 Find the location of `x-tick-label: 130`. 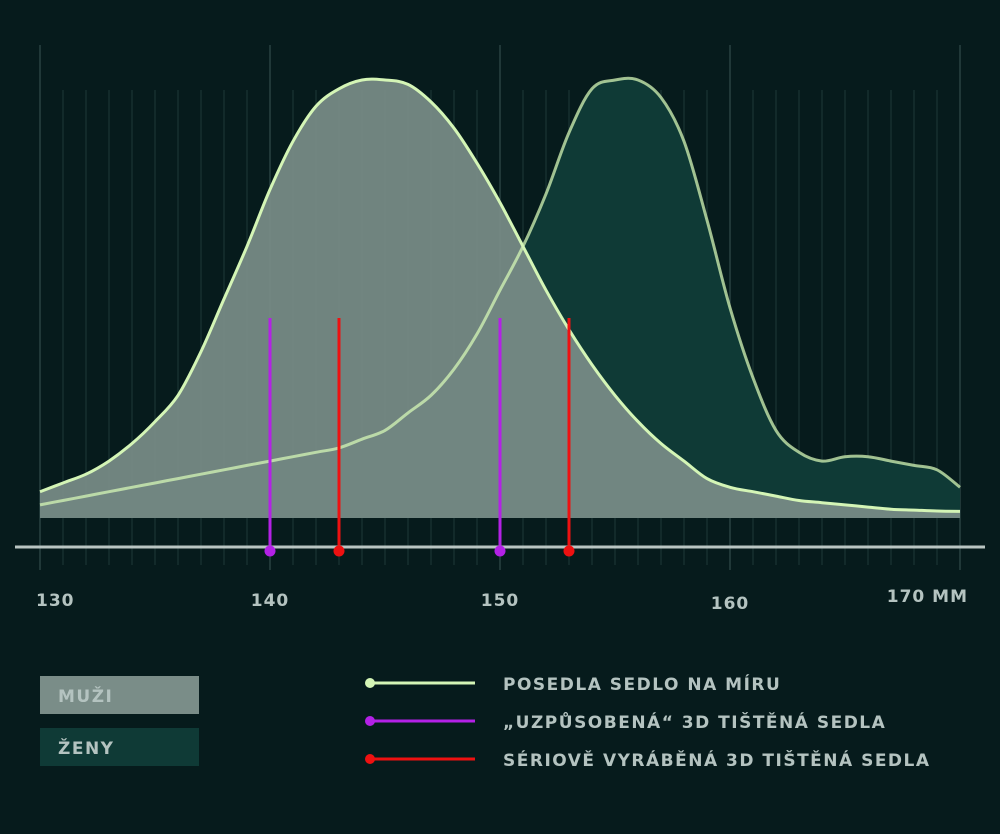

x-tick-label: 130 is located at coordinates (55, 601).